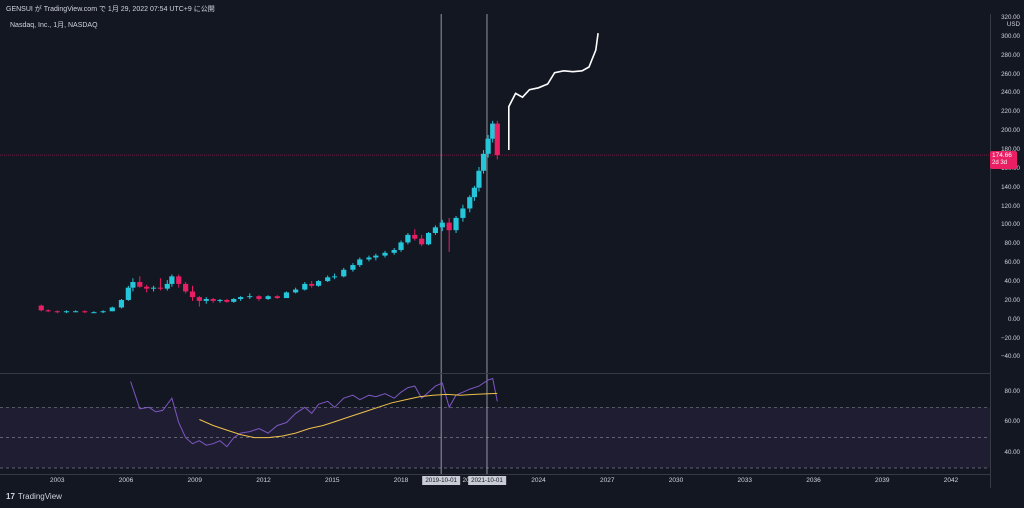 The image size is (1024, 508). What do you see at coordinates (10, 496) in the screenshot?
I see `tradingview-logo-icon: 17` at bounding box center [10, 496].